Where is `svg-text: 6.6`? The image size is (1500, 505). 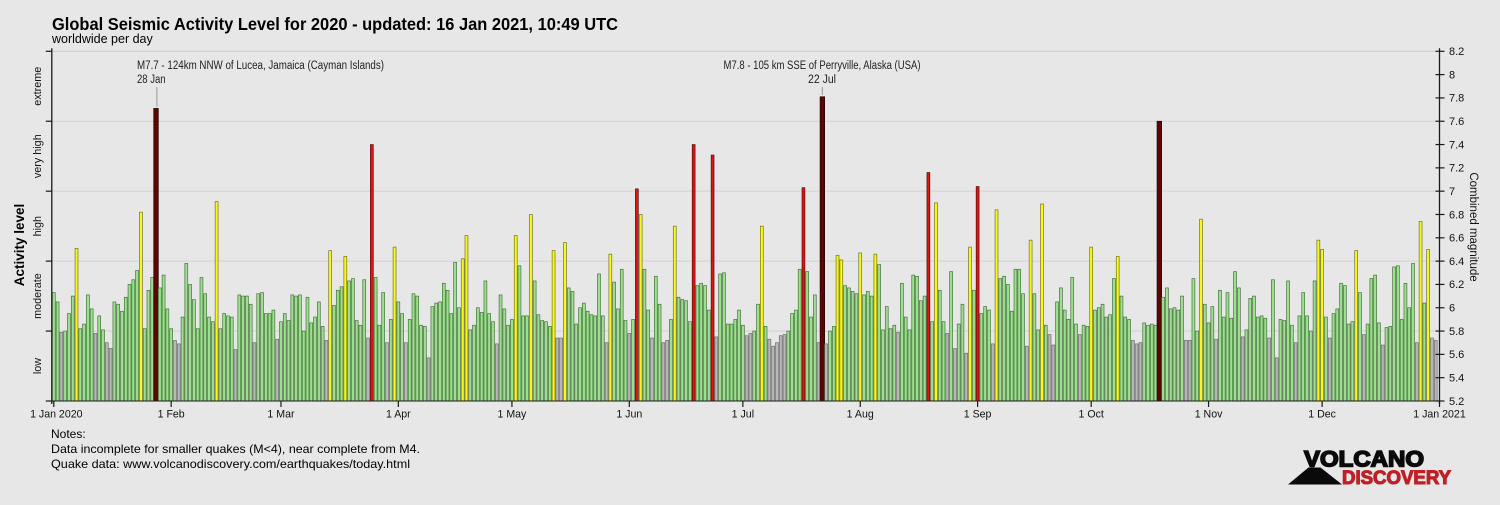
svg-text: 6.6 is located at coordinates (1456, 239).